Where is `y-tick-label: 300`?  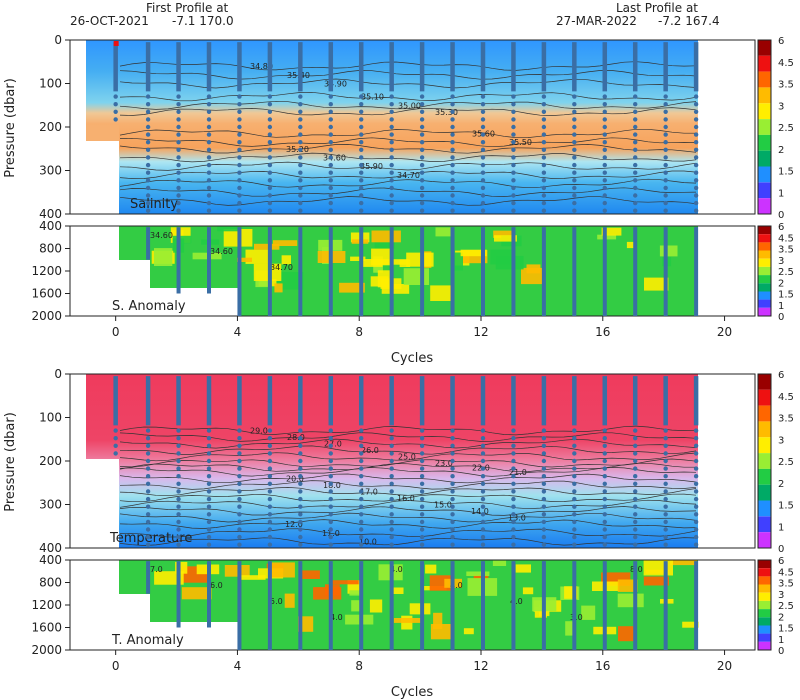
y-tick-label: 300 is located at coordinates (50, 505).